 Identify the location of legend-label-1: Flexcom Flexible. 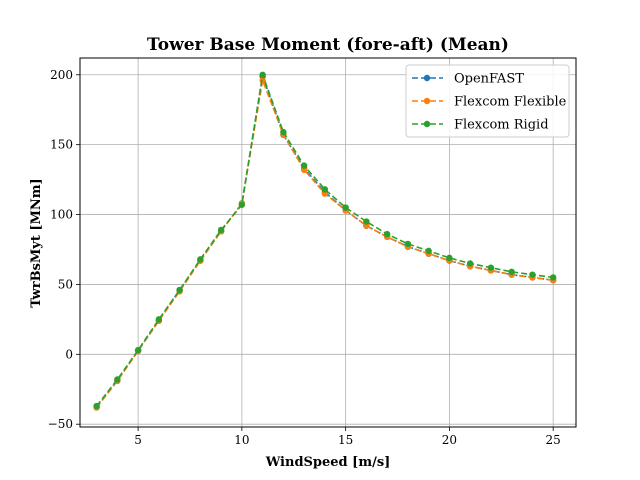
(510, 102).